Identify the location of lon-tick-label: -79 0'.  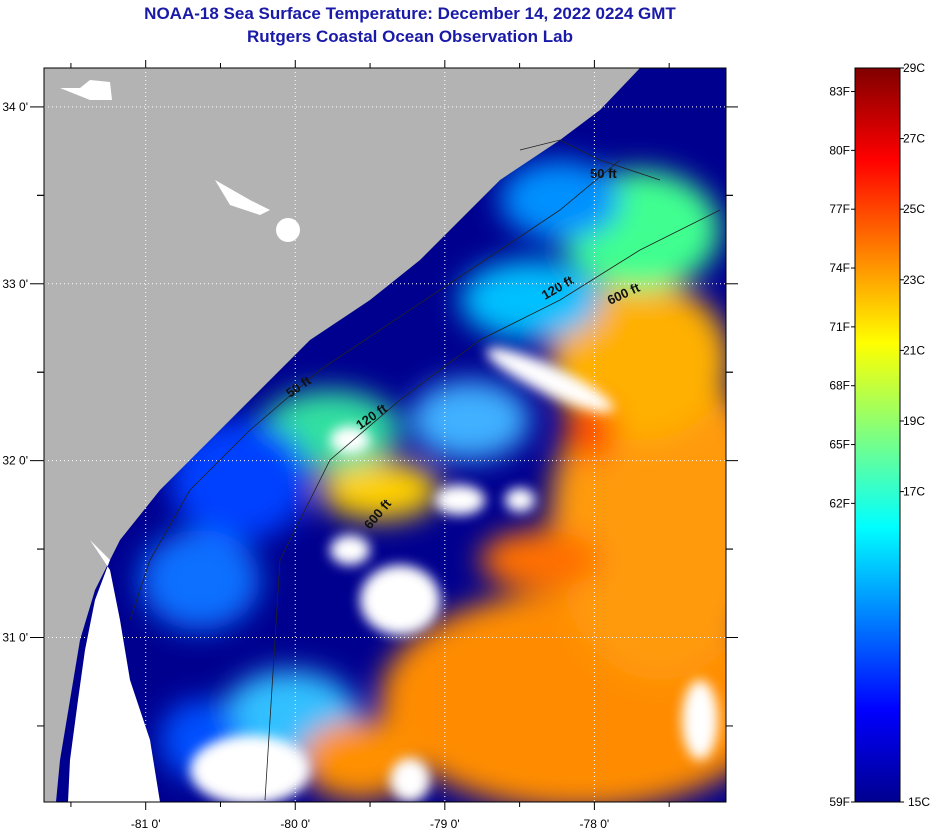
(445, 824).